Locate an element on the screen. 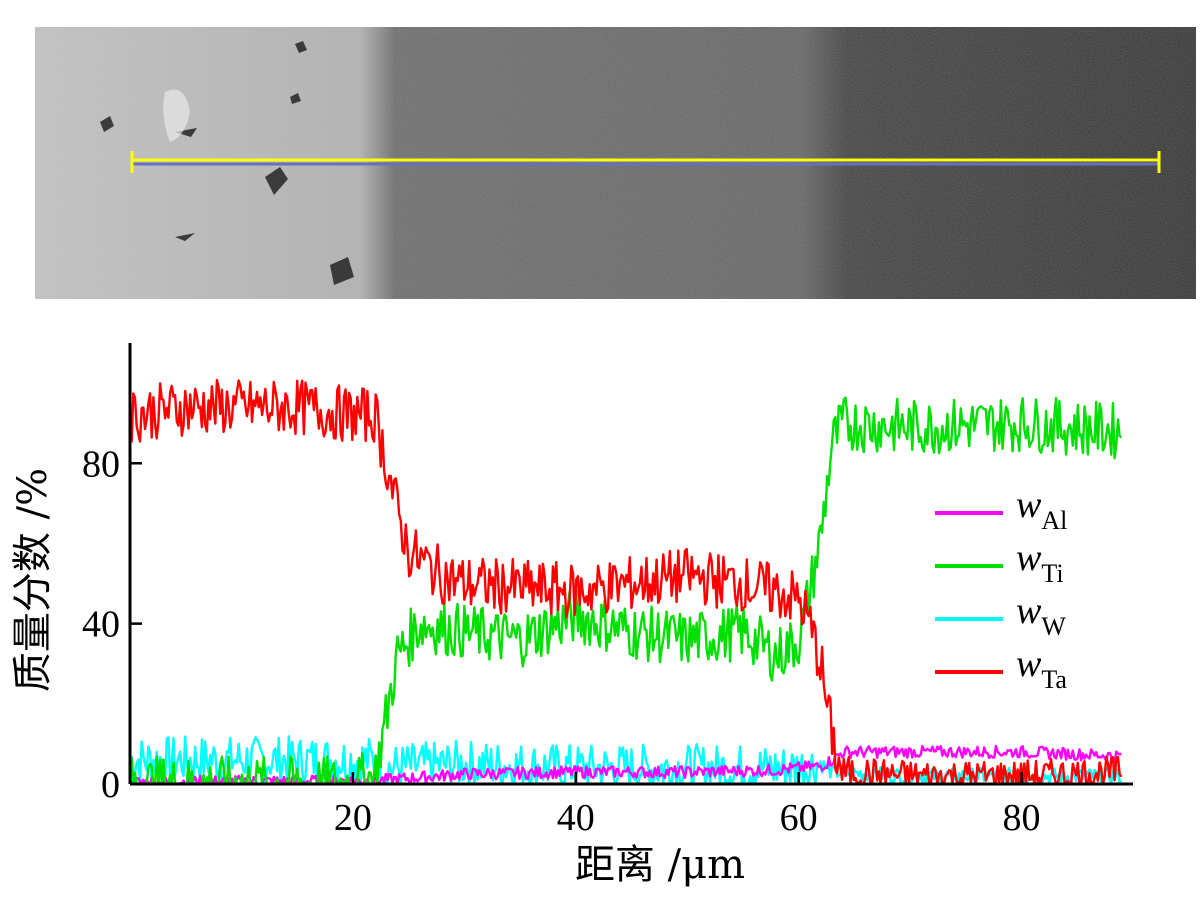 This screenshot has width=1200, height=917. y-tick-label: 80 is located at coordinates (101, 464).